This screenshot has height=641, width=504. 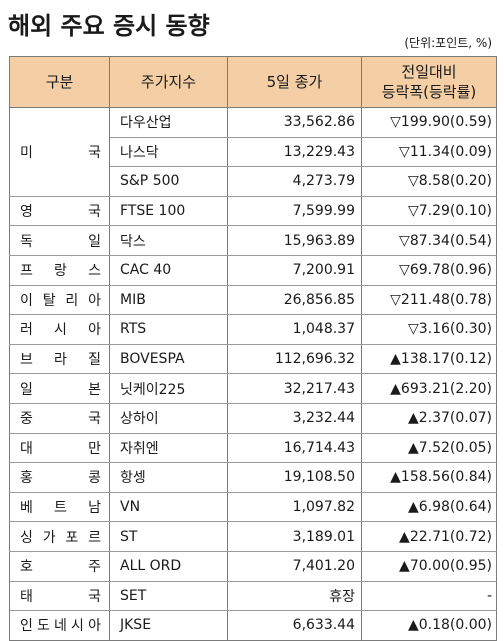 I want to click on close-value-cell: 7,599.99, so click(x=294, y=211).